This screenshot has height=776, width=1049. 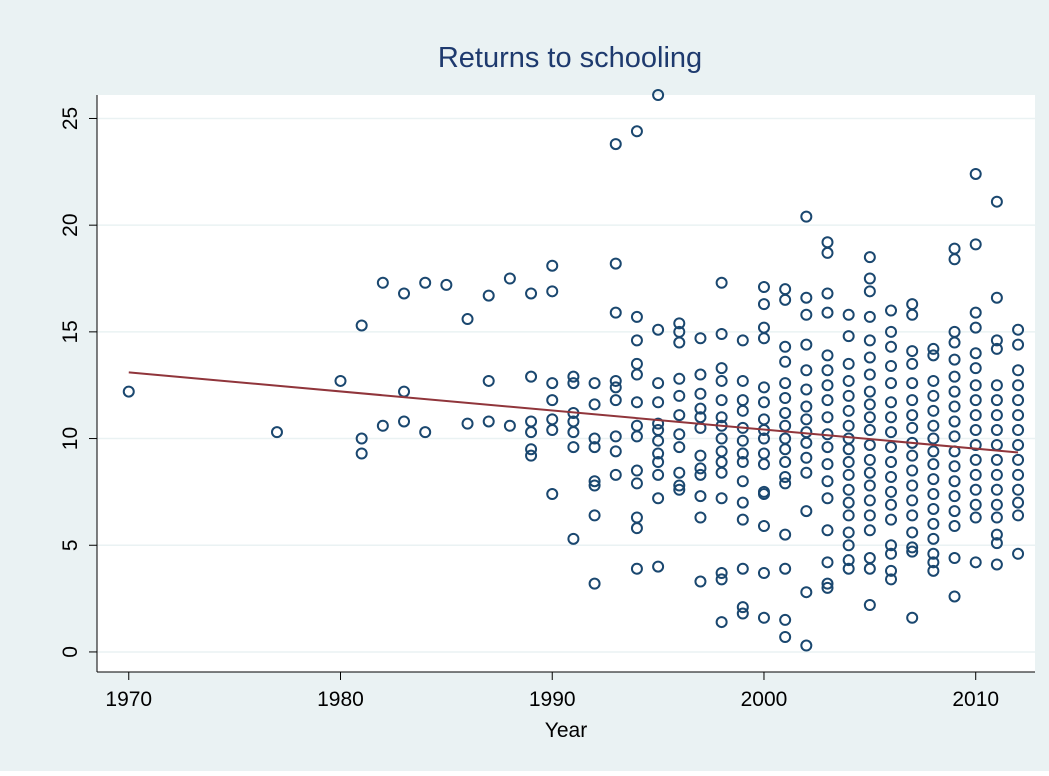 What do you see at coordinates (570, 58) in the screenshot?
I see `chart-title: Returns to schooling` at bounding box center [570, 58].